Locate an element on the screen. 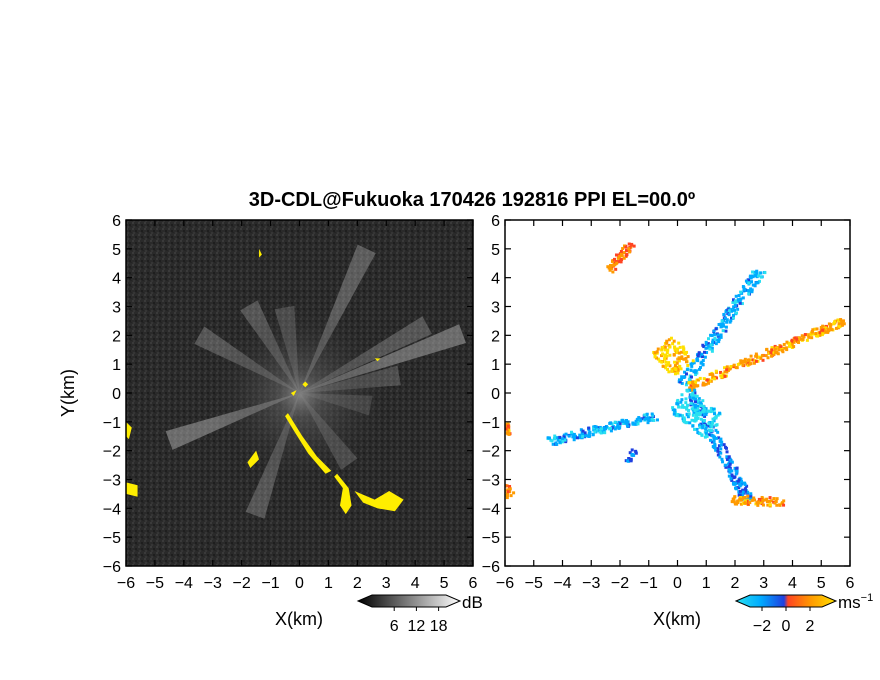  x-tick-label: 6 is located at coordinates (473, 583).